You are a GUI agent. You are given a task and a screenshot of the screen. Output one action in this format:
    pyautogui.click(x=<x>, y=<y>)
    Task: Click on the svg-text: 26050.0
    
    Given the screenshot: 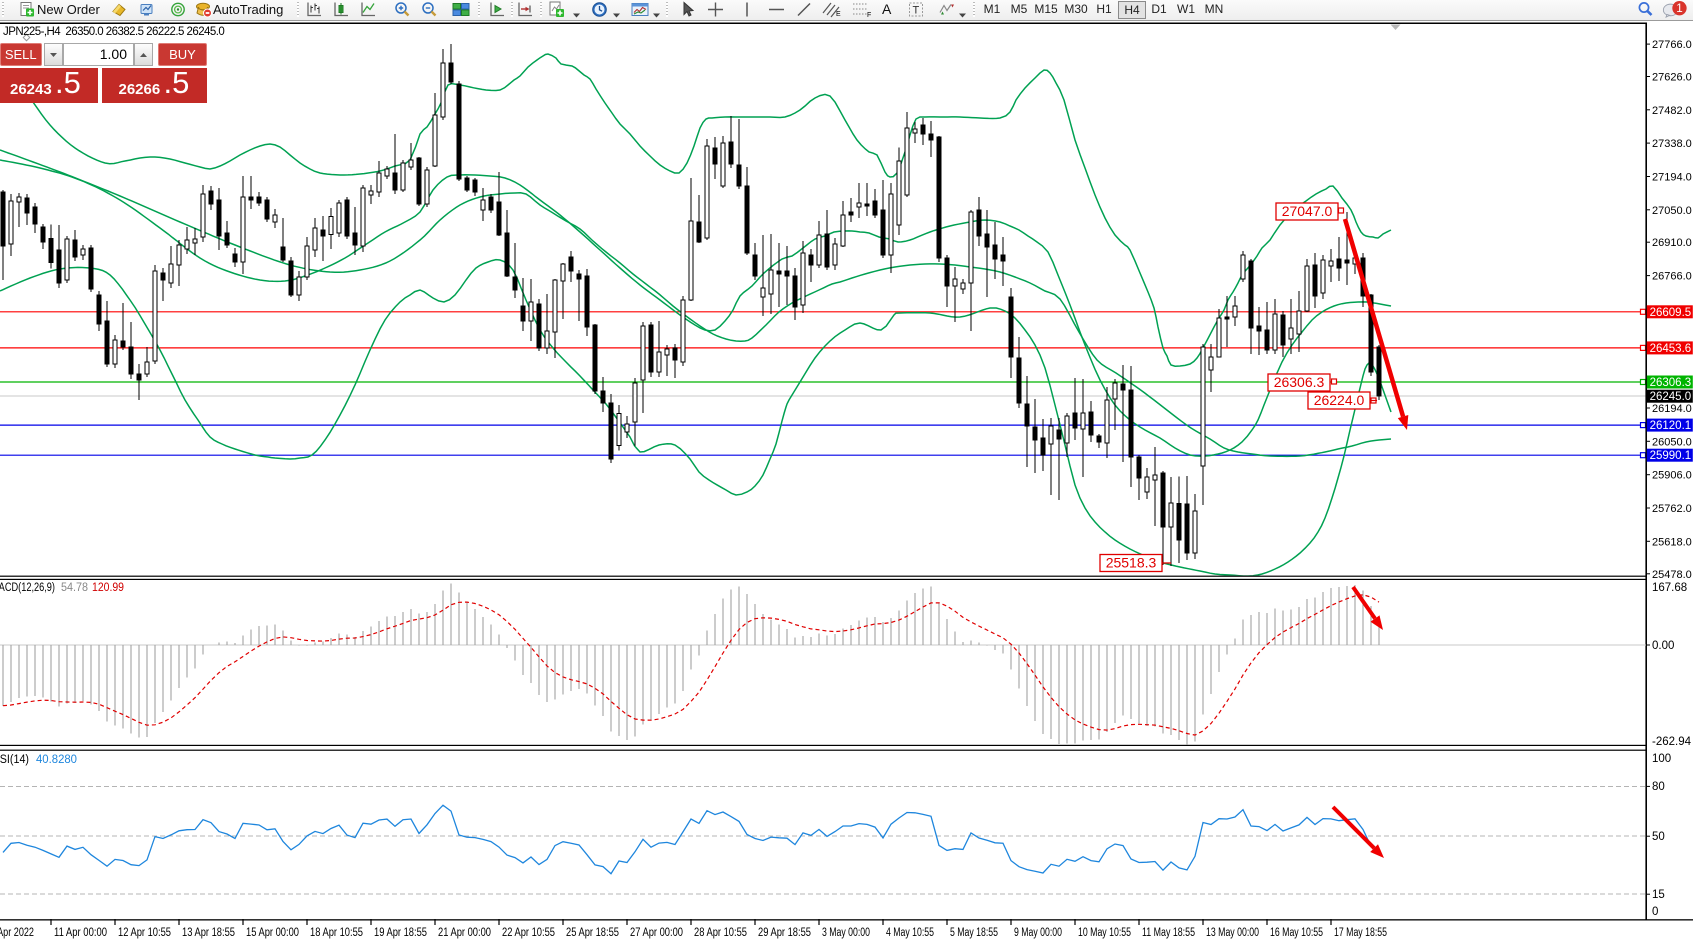 What is the action you would take?
    pyautogui.click(x=1672, y=442)
    